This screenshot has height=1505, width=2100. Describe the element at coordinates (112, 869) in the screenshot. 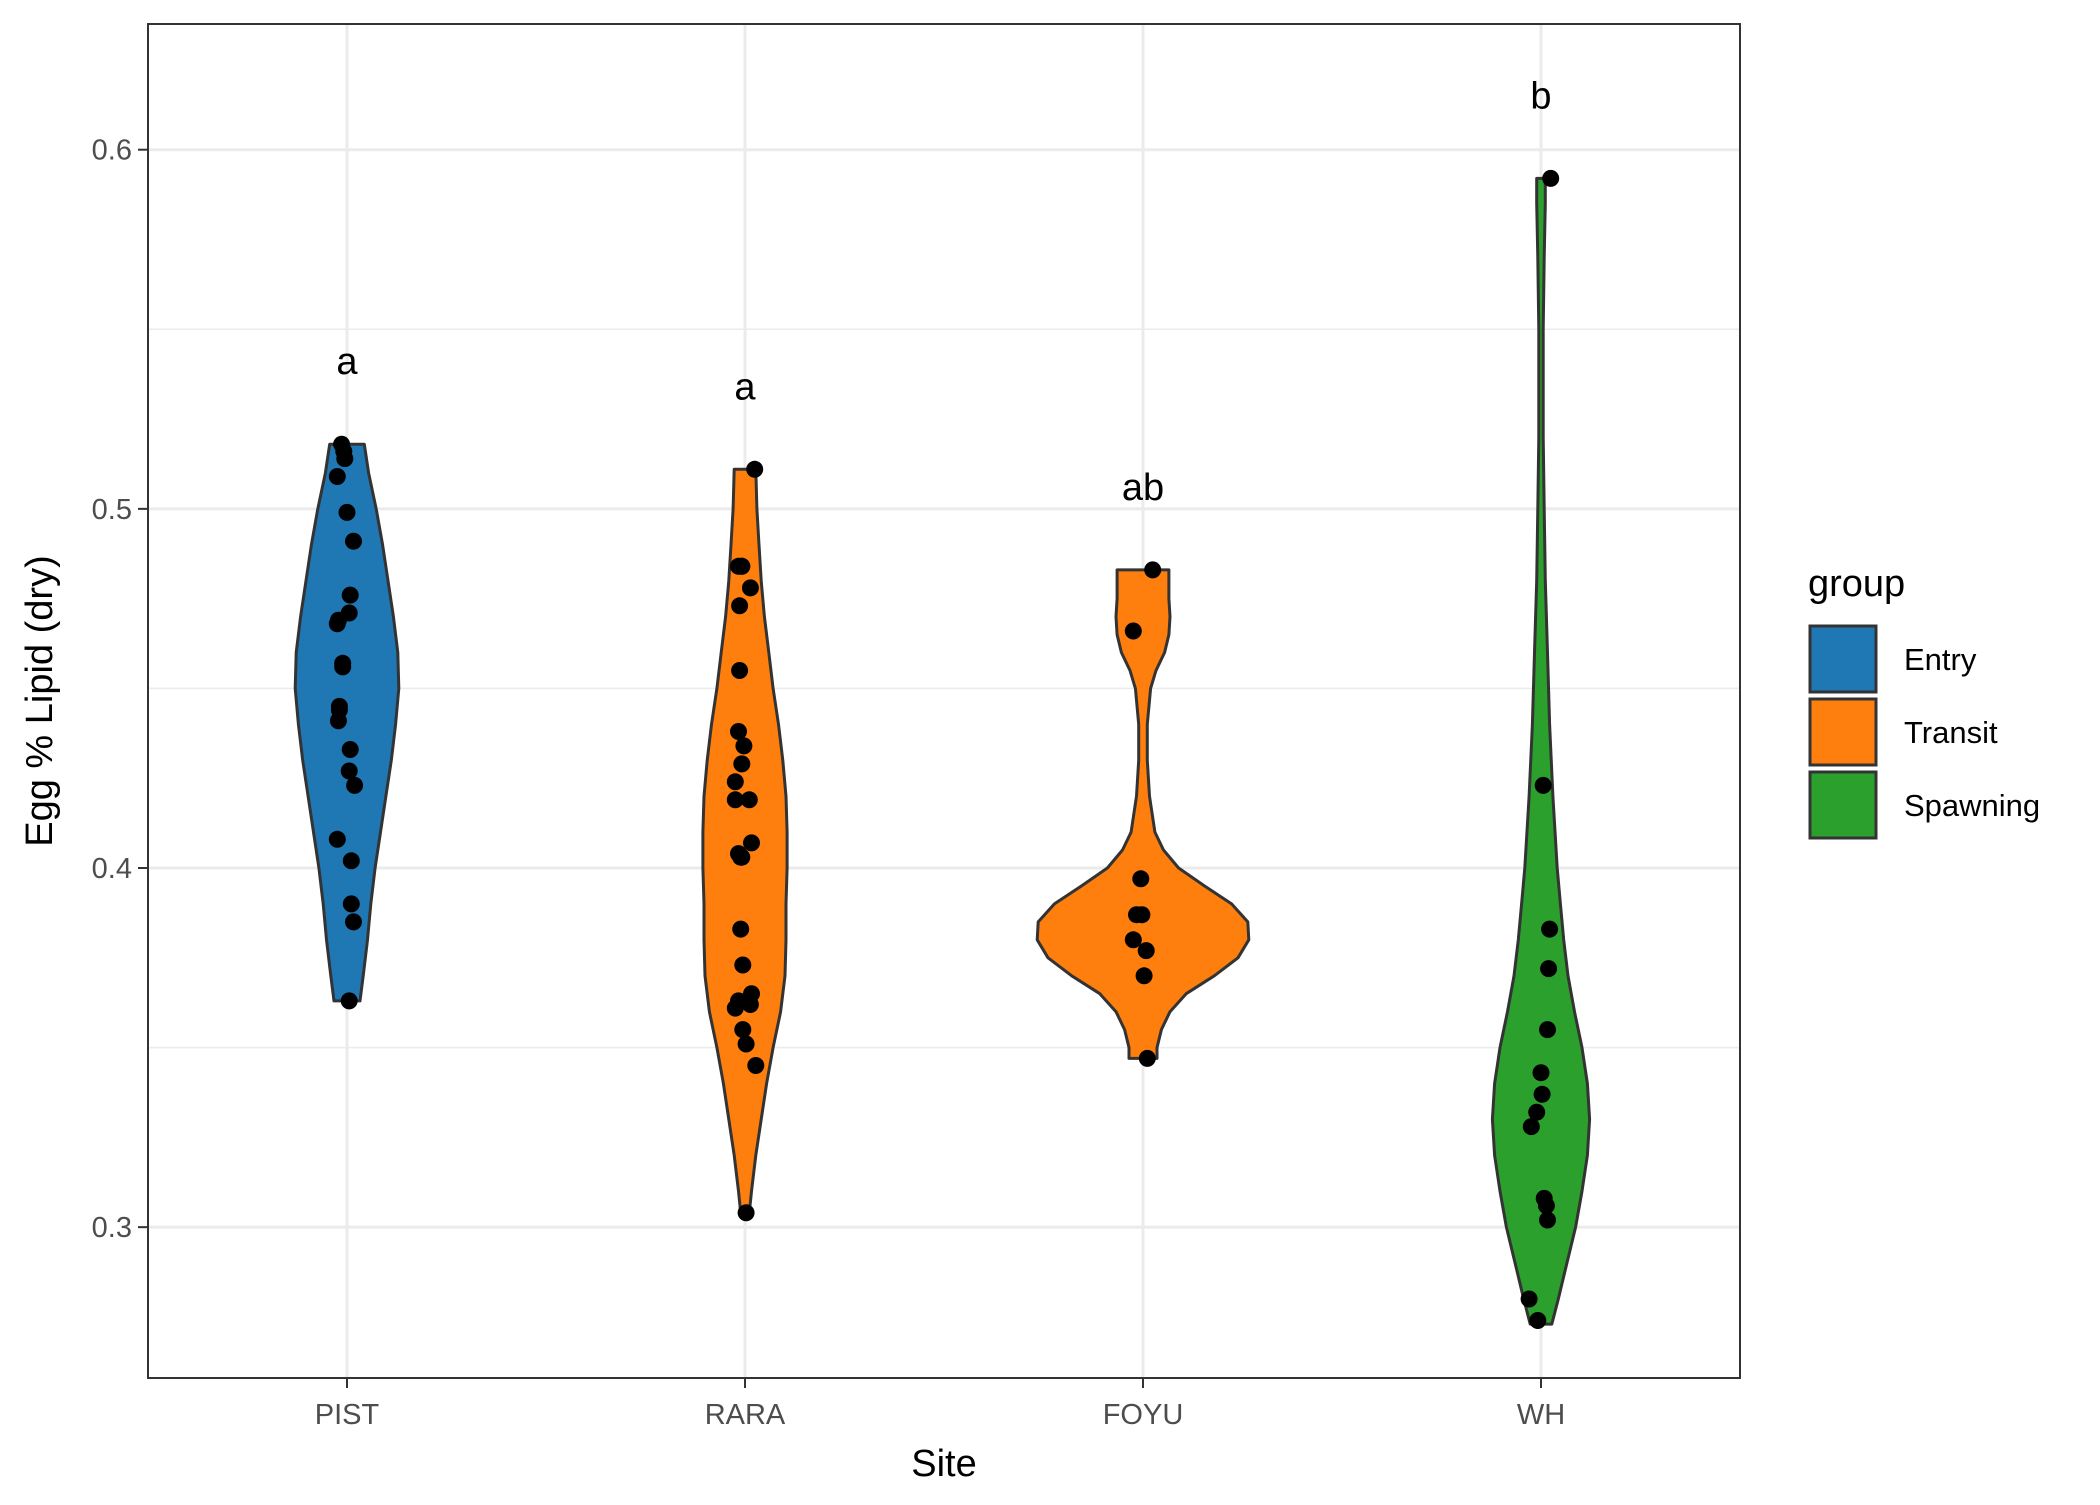

I see `y-tick-label: 0.4` at that location.